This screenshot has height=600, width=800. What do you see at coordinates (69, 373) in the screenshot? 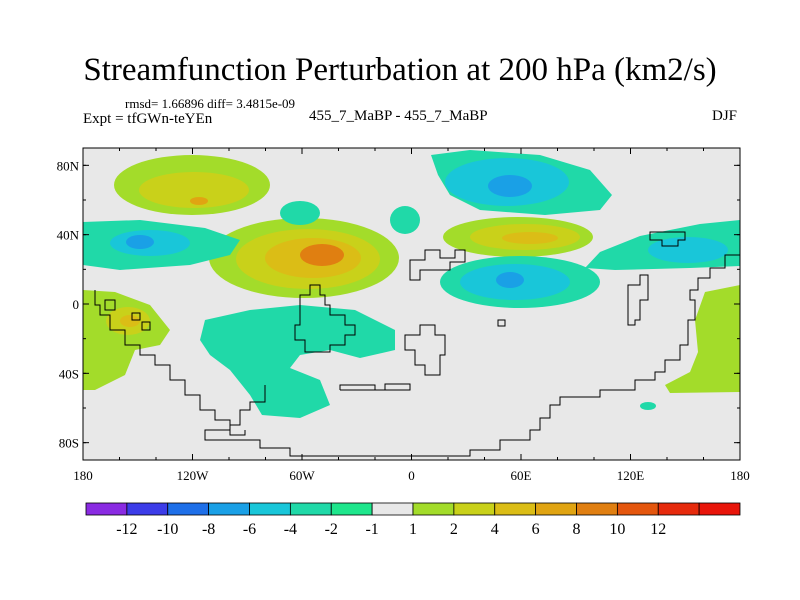
I see `y-tick-label: 40S` at bounding box center [69, 373].